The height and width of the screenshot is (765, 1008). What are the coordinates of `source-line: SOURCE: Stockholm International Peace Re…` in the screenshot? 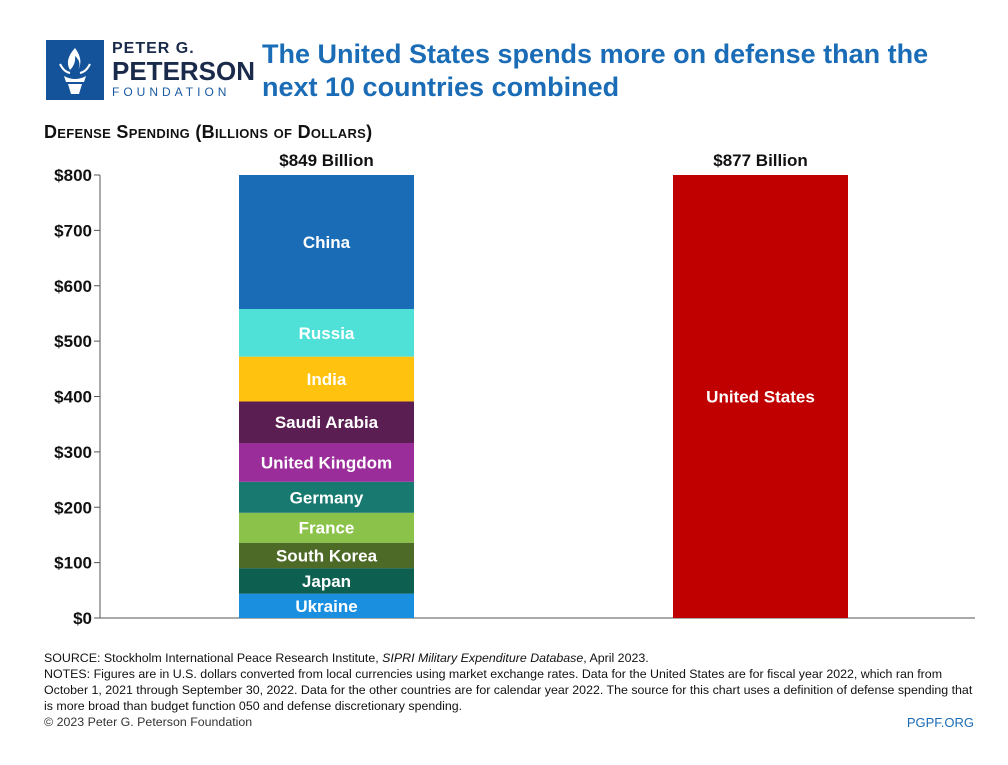 It's located at (509, 658).